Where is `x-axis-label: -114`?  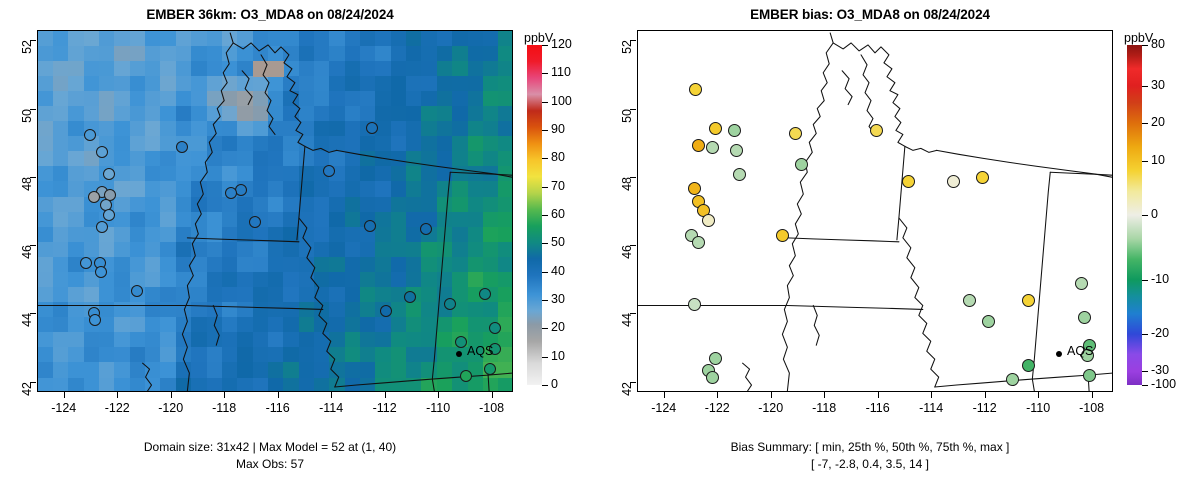
x-axis-label: -114 is located at coordinates (931, 408).